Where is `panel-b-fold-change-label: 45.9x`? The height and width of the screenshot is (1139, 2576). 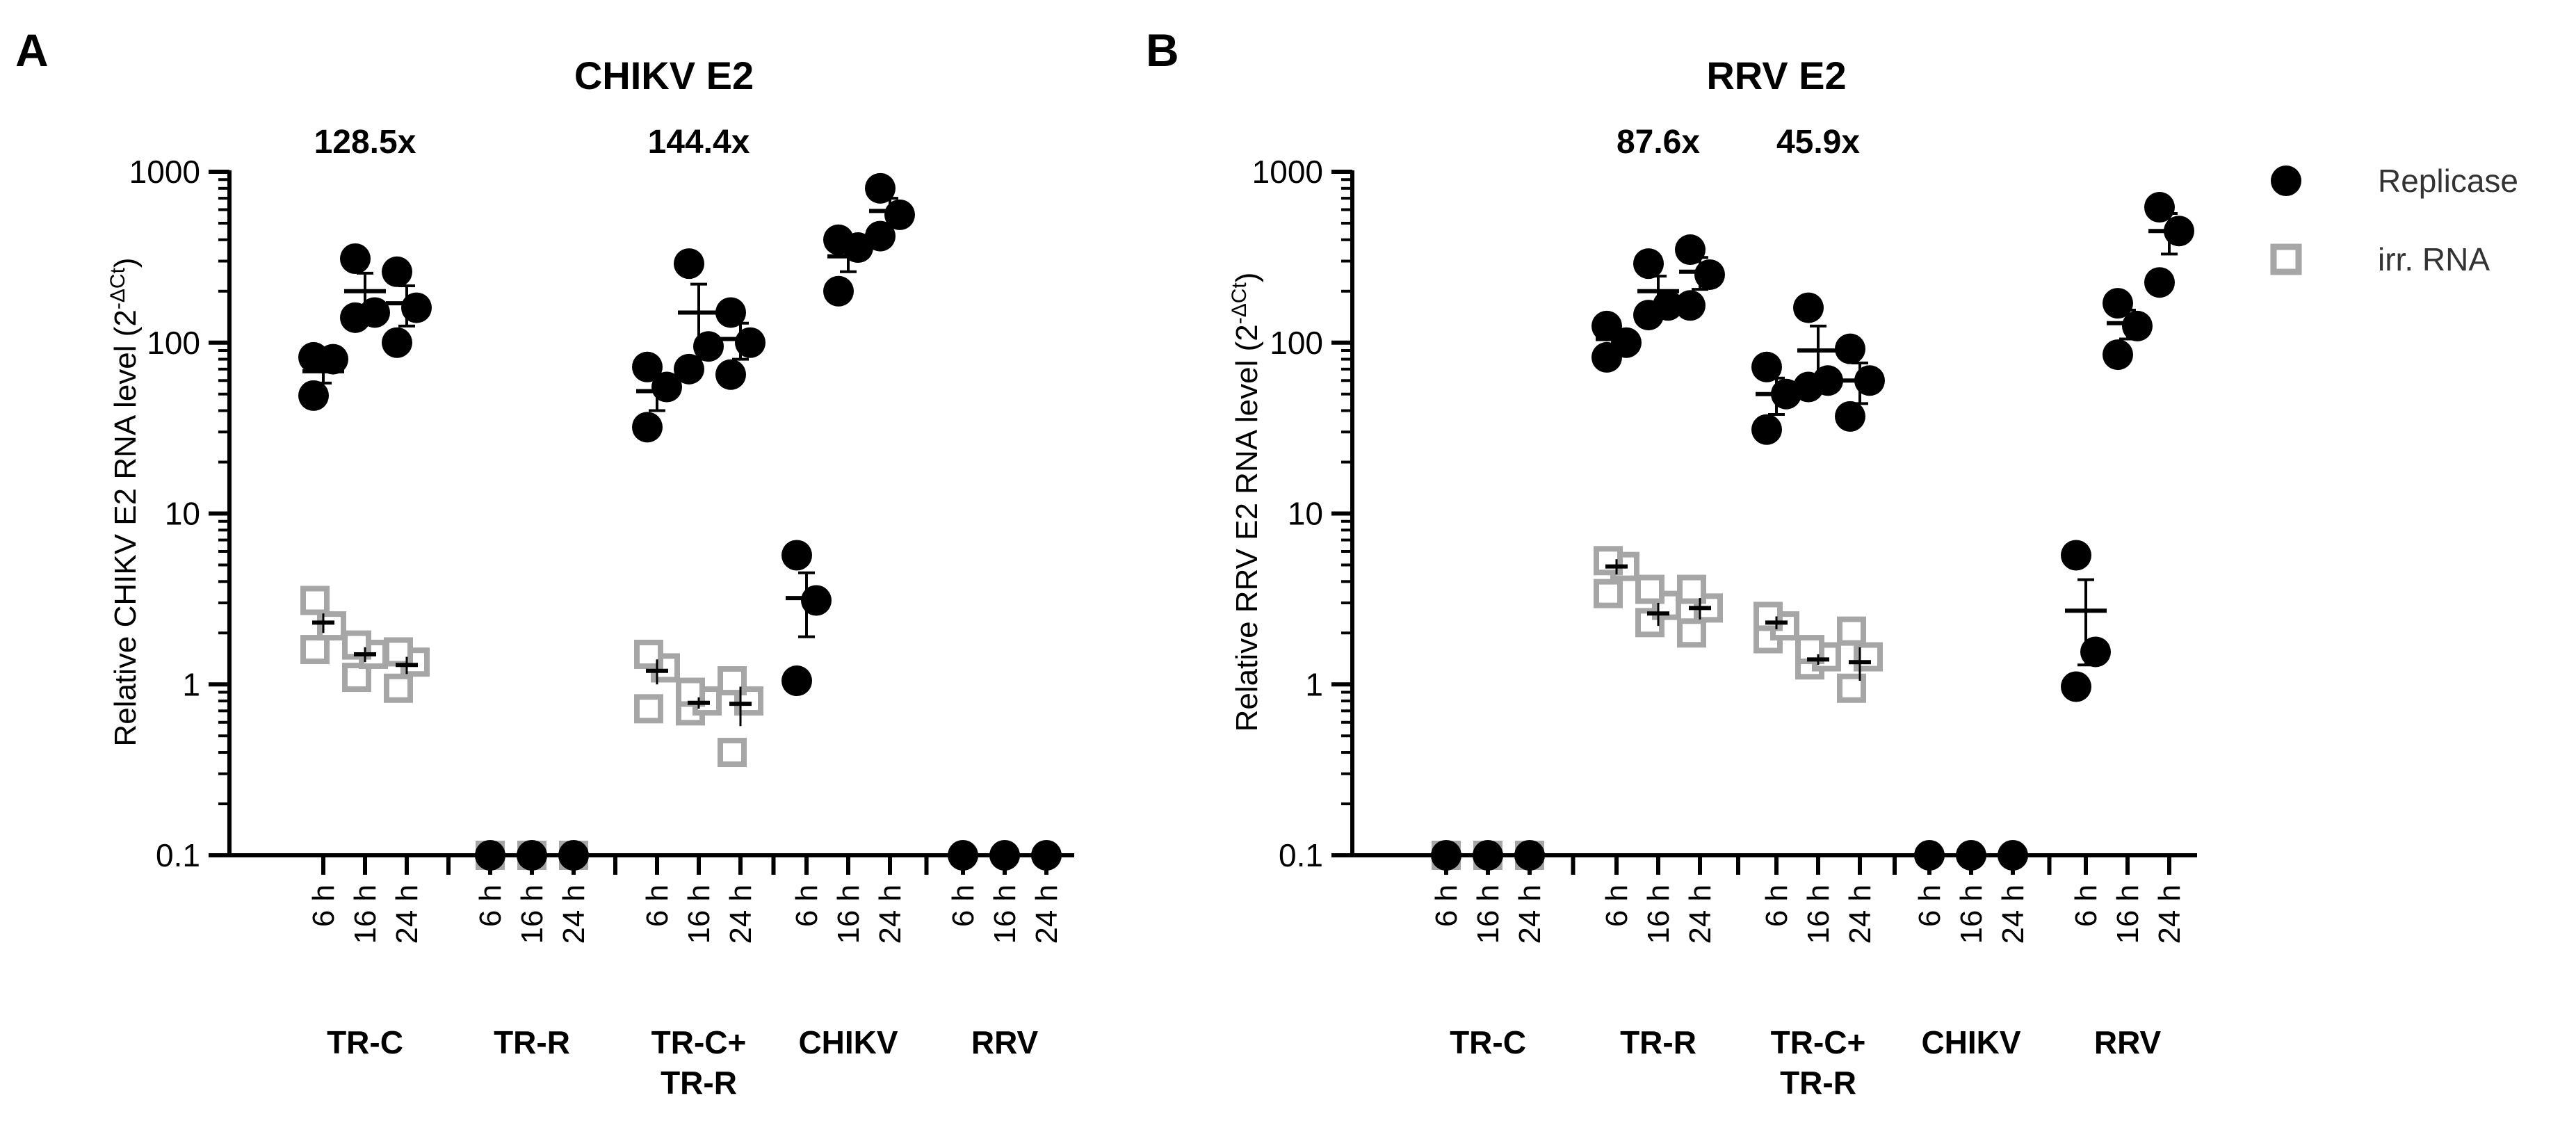 panel-b-fold-change-label: 45.9x is located at coordinates (1818, 142).